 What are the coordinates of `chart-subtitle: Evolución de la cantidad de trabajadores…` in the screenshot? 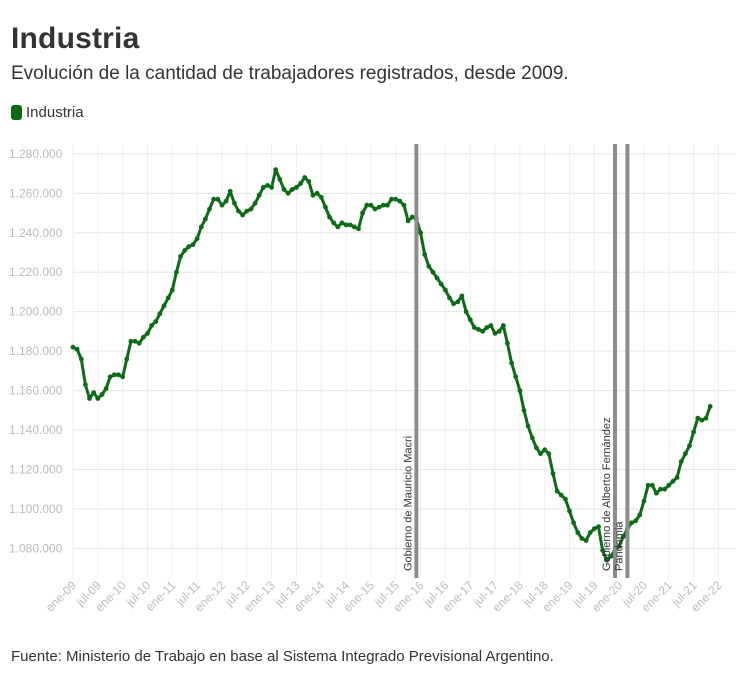 It's located at (290, 73).